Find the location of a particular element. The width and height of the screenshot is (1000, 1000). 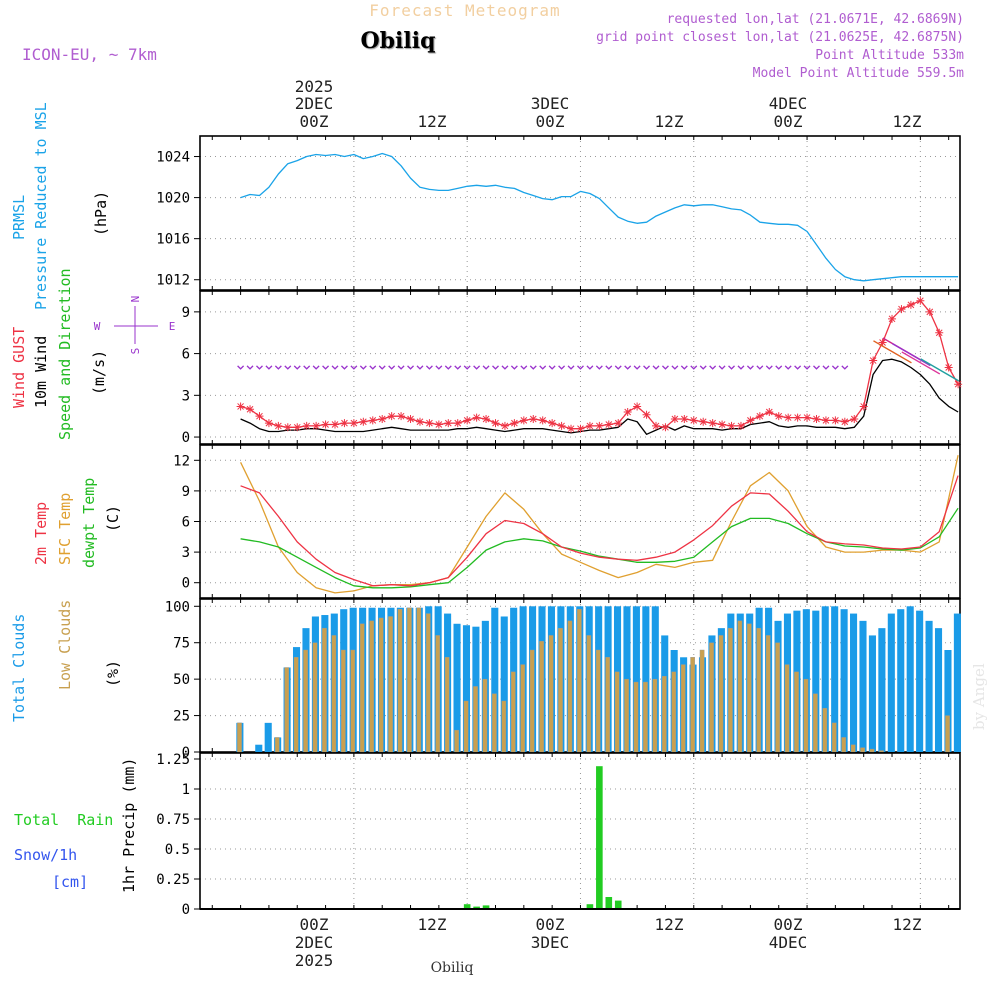

forecast-title: Forecast Meteogram is located at coordinates (464, 10).